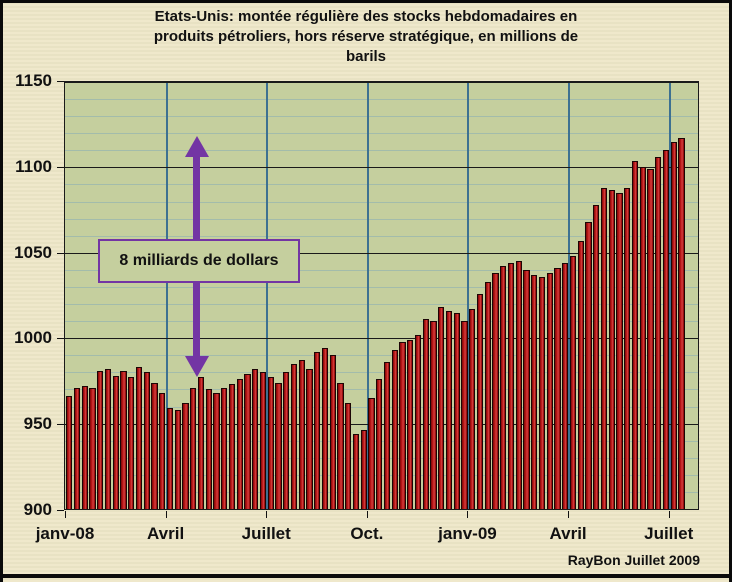  Describe the element at coordinates (33, 166) in the screenshot. I see `y-axis-label: 1100` at that location.